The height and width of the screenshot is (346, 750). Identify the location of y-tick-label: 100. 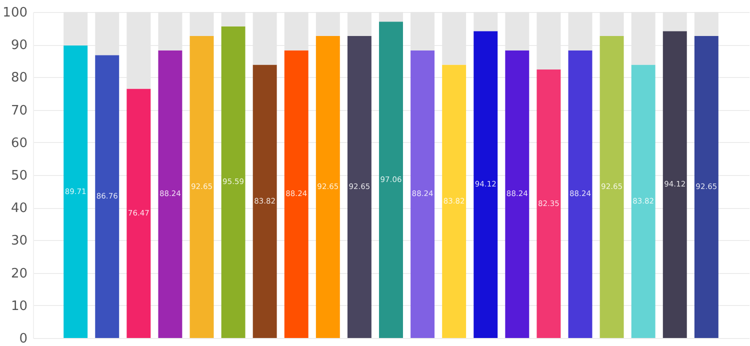
(15, 13).